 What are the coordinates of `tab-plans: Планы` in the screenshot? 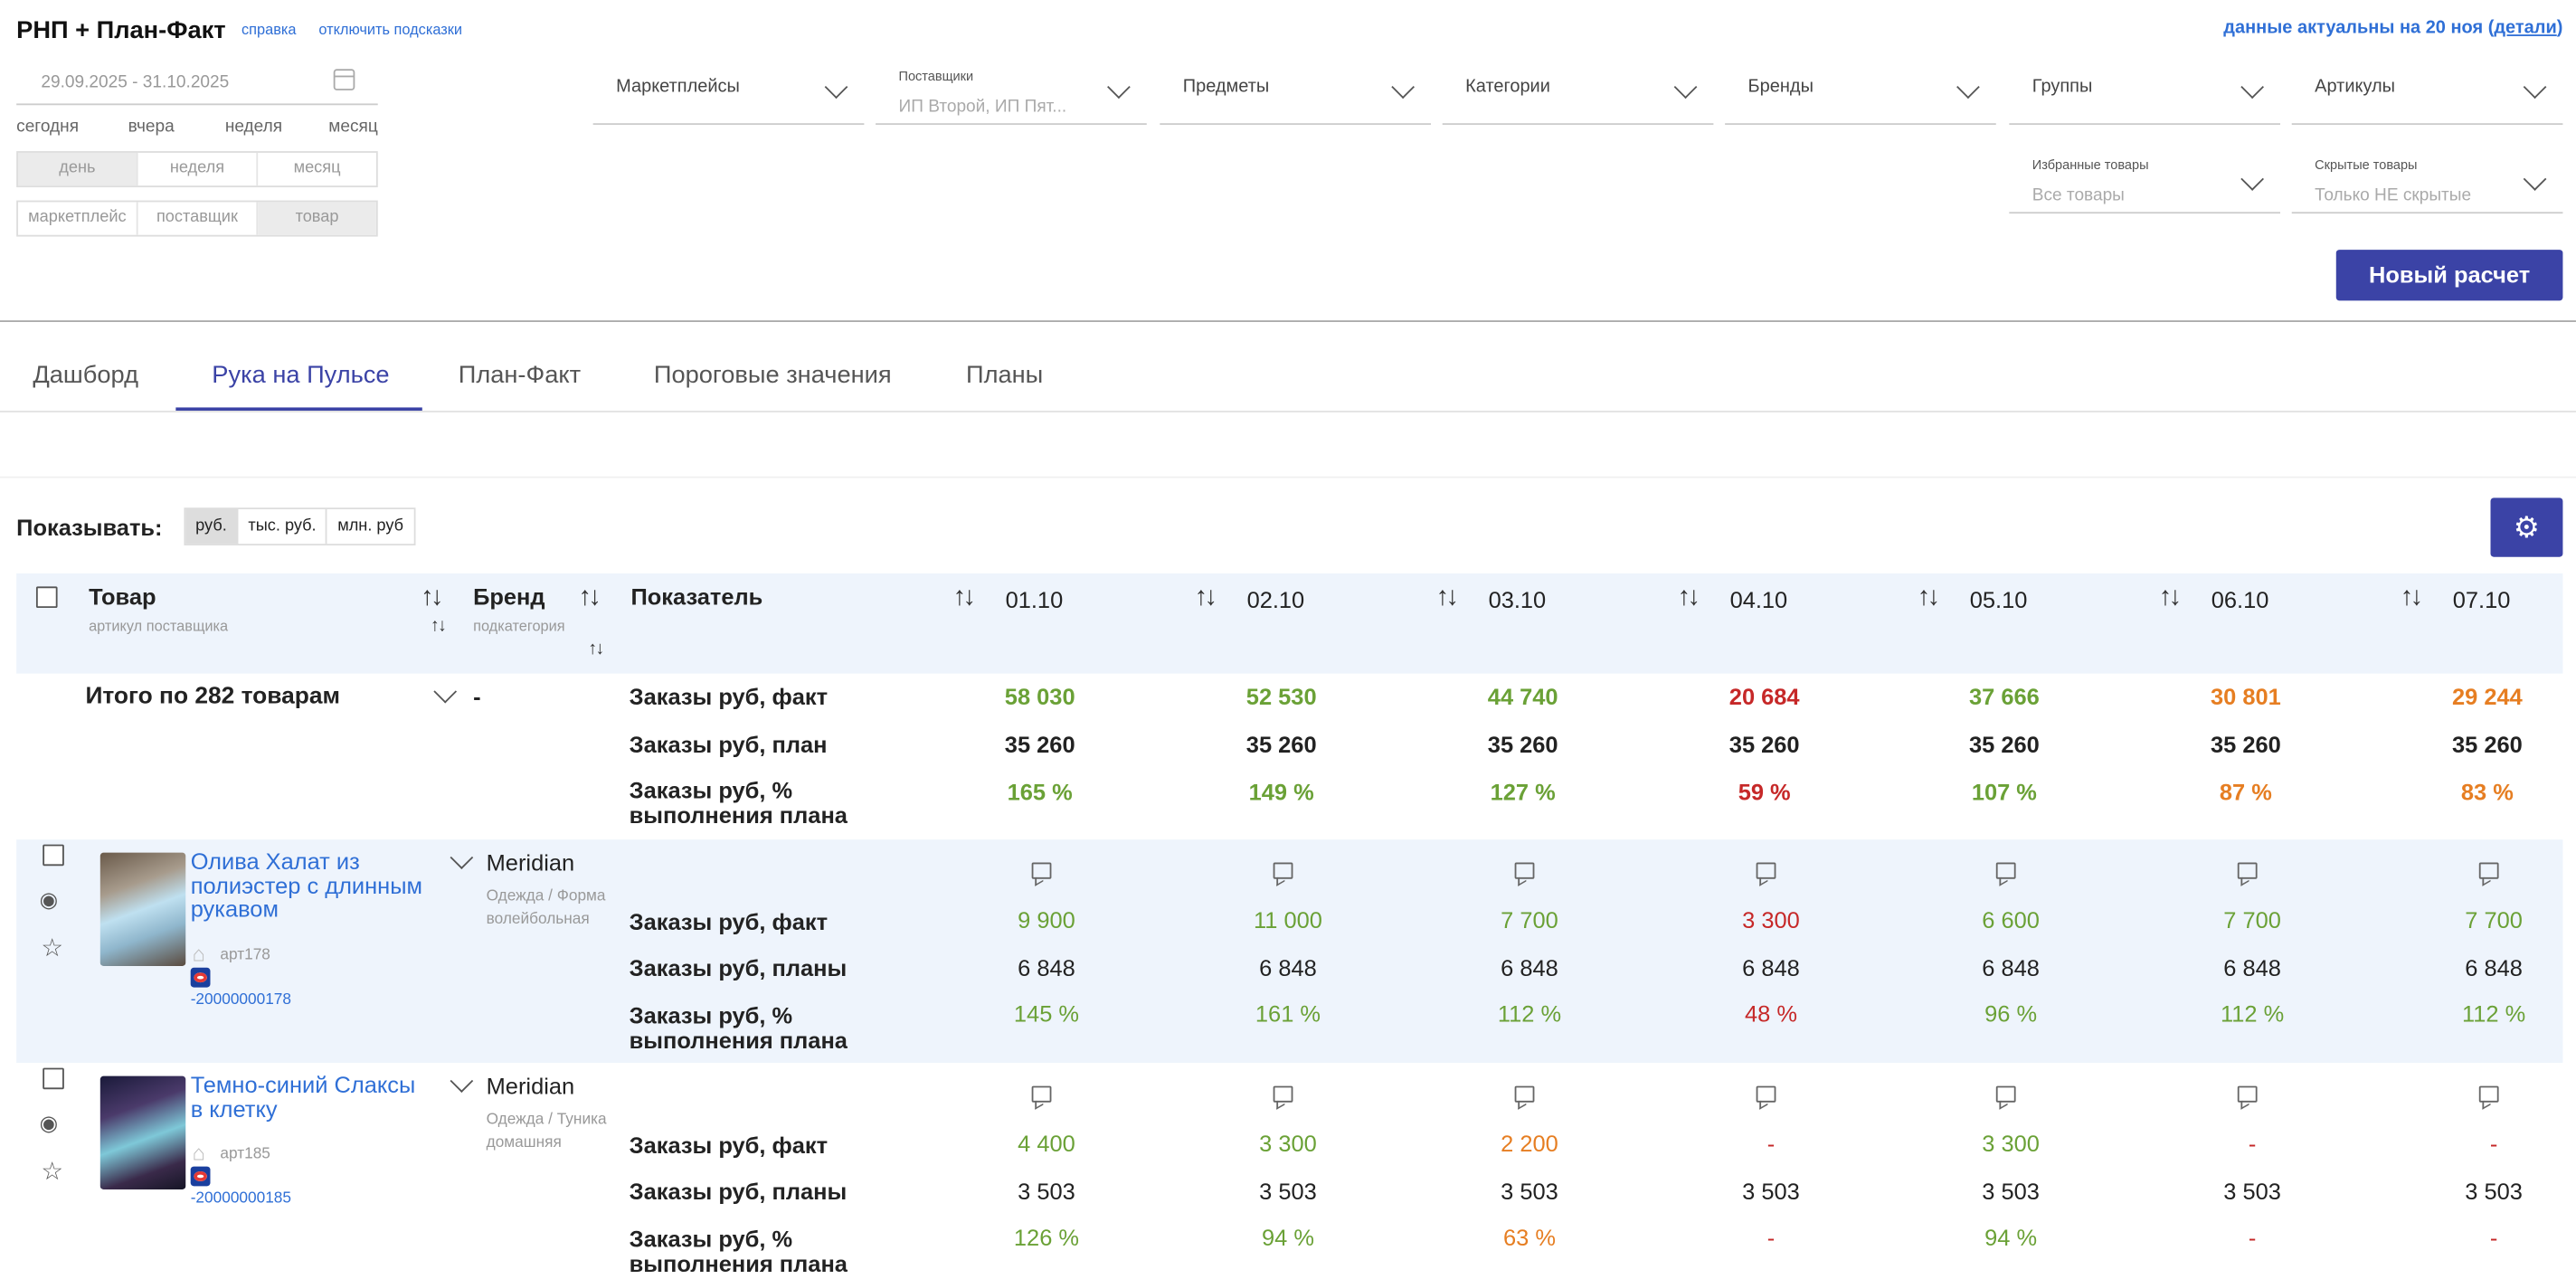 It's located at (1005, 375).